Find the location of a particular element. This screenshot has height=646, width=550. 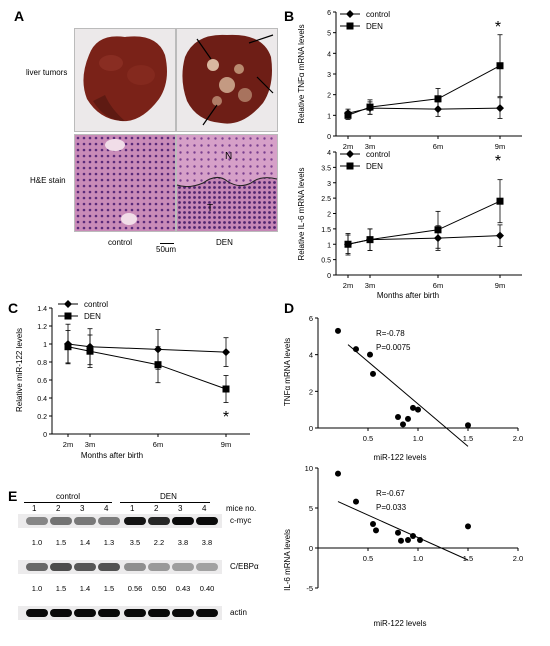

y-tick-label: 1 is located at coordinates (45, 345).